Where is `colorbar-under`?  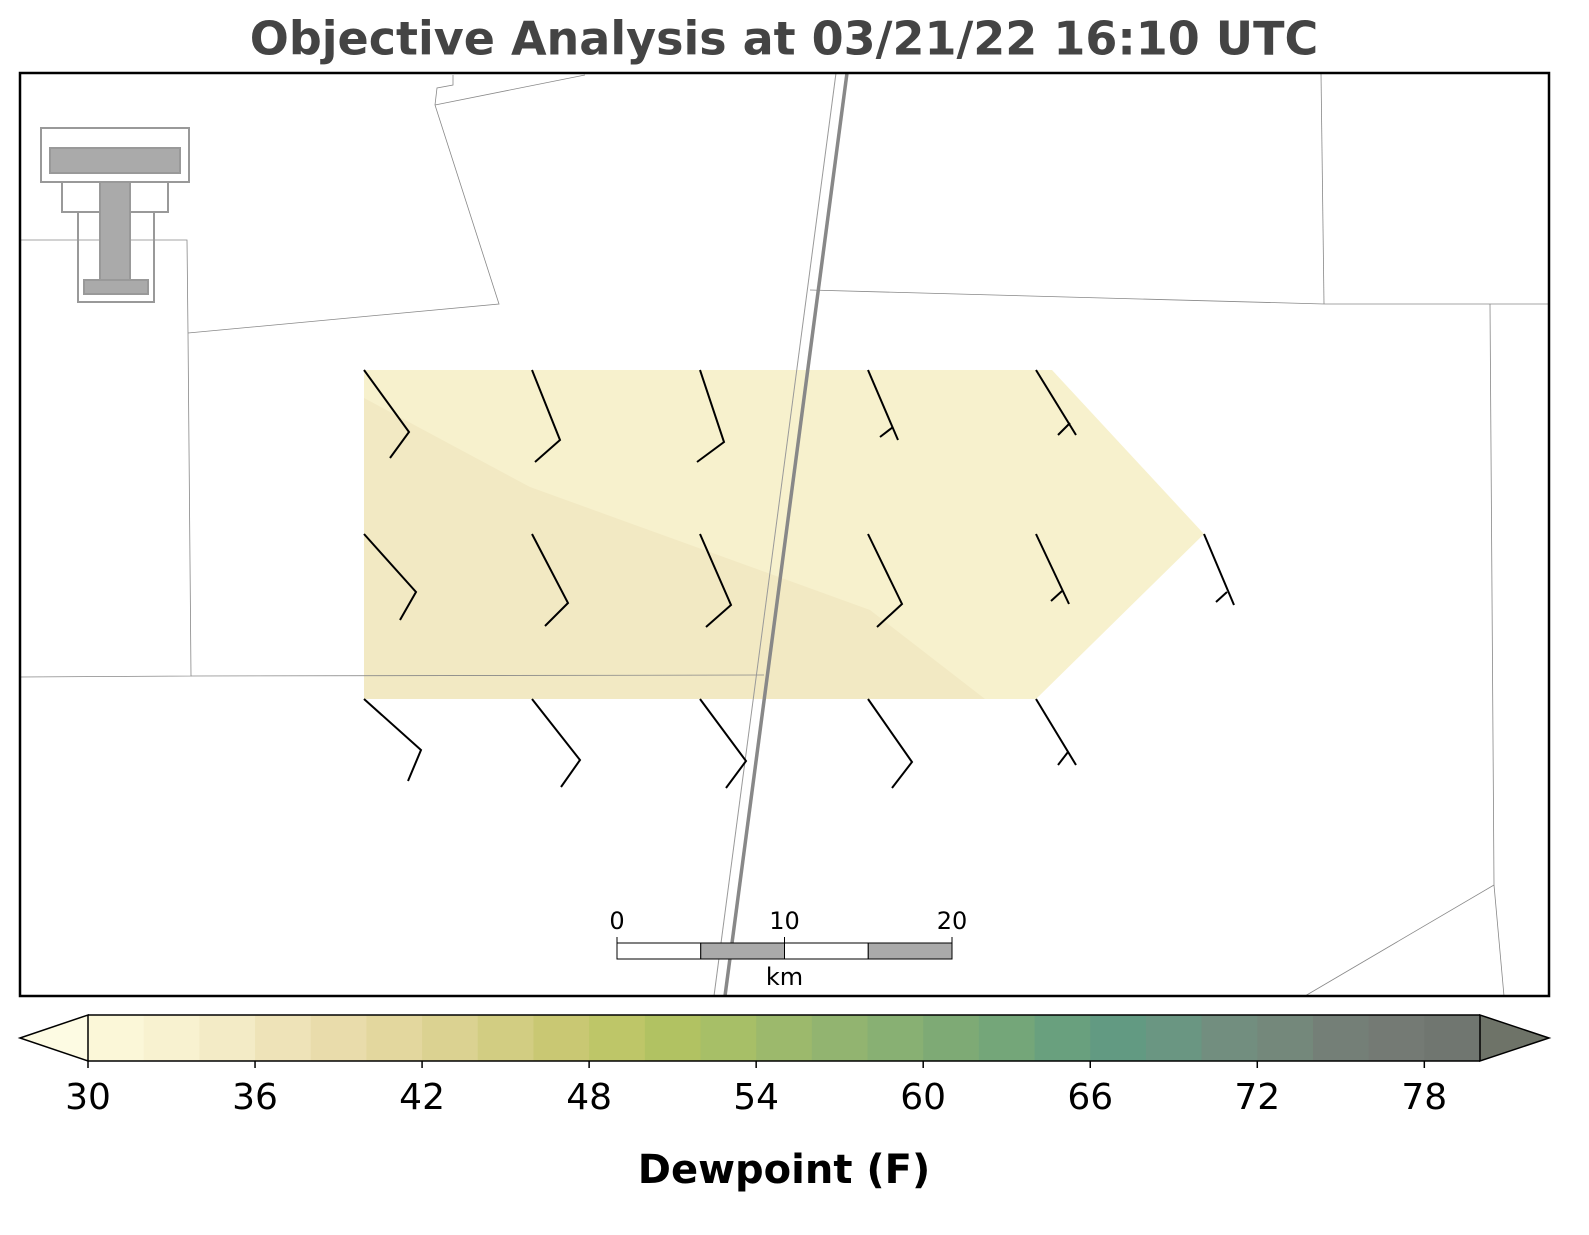 colorbar-under is located at coordinates (53, 1038).